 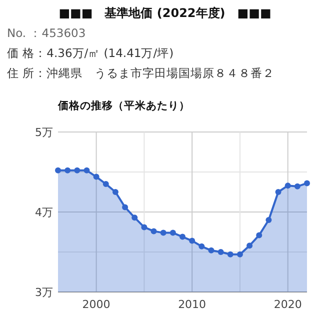 What do you see at coordinates (90, 53) in the screenshot?
I see `text: 価 格：4.36万/㎡ (14.41万/坪)` at bounding box center [90, 53].